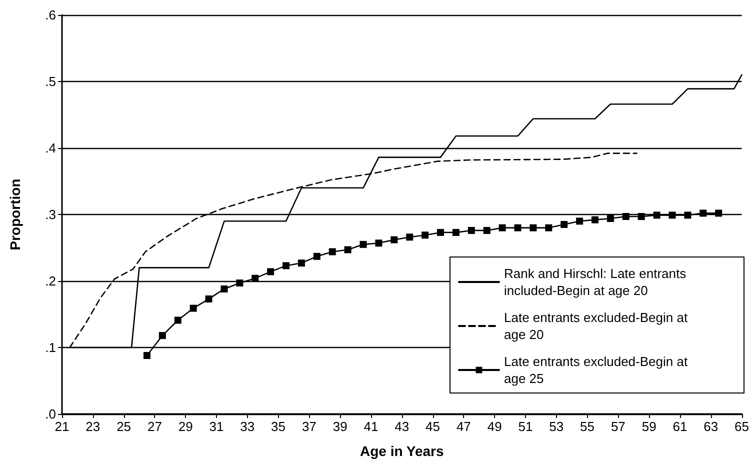 The image size is (752, 467). I want to click on x-tick-label: 31, so click(216, 426).